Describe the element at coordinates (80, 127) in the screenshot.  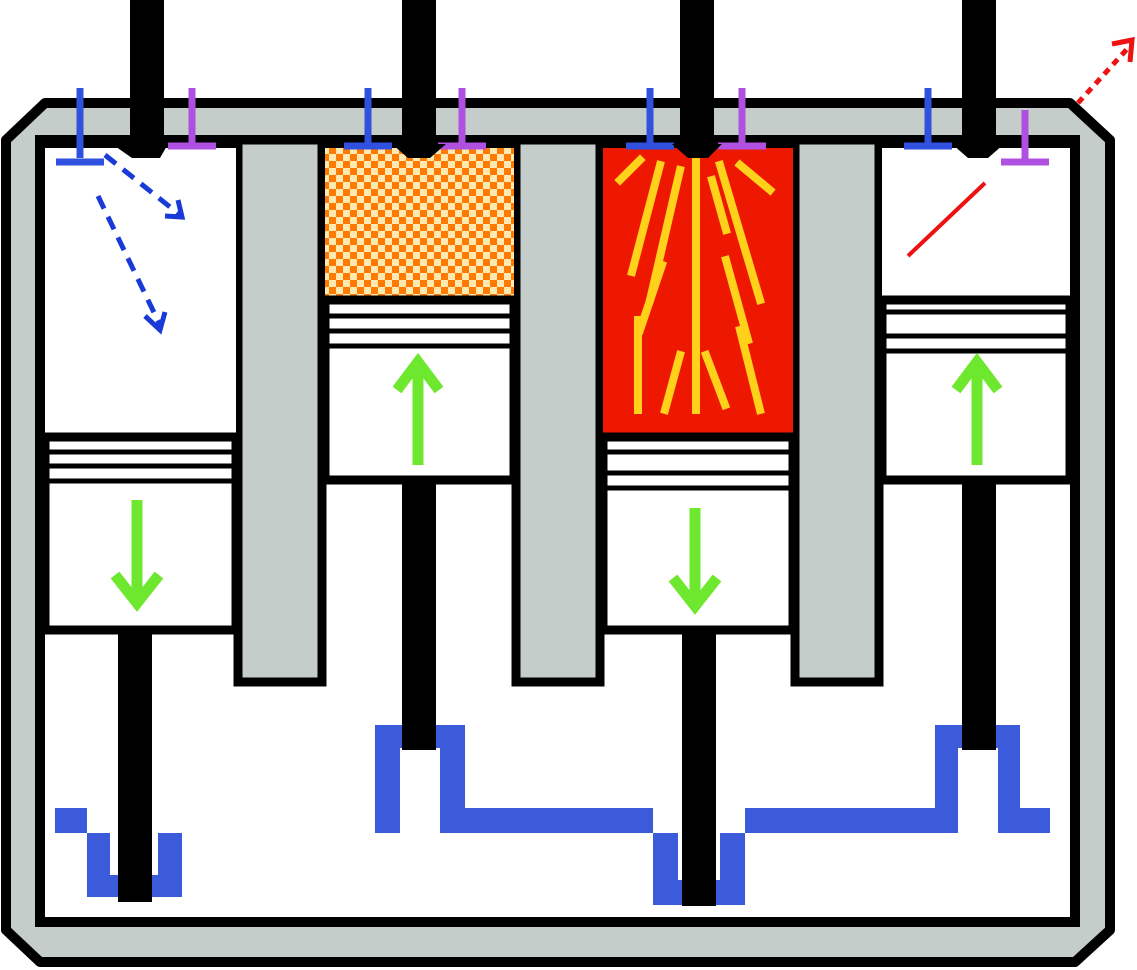
I see `cylinder-1-intake-valve-icon` at that location.